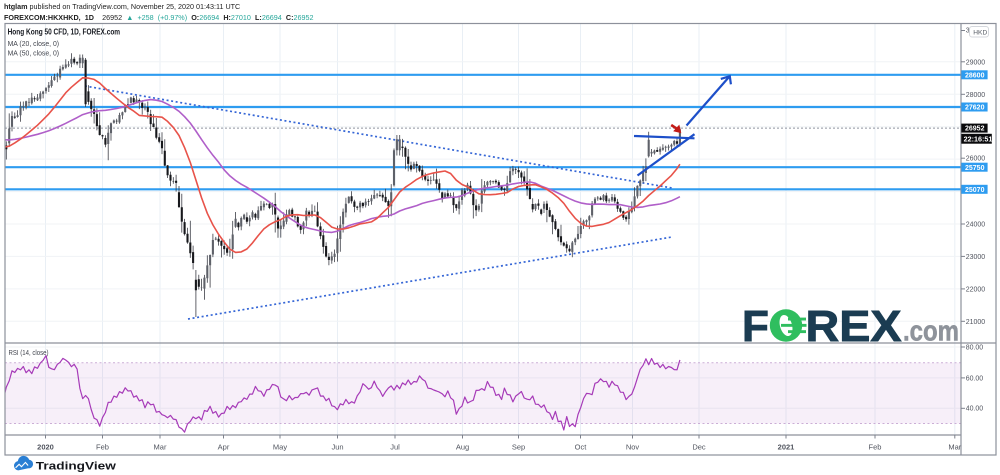 Image resolution: width=1000 pixels, height=475 pixels. I want to click on svg-text: 28000, so click(976, 95).